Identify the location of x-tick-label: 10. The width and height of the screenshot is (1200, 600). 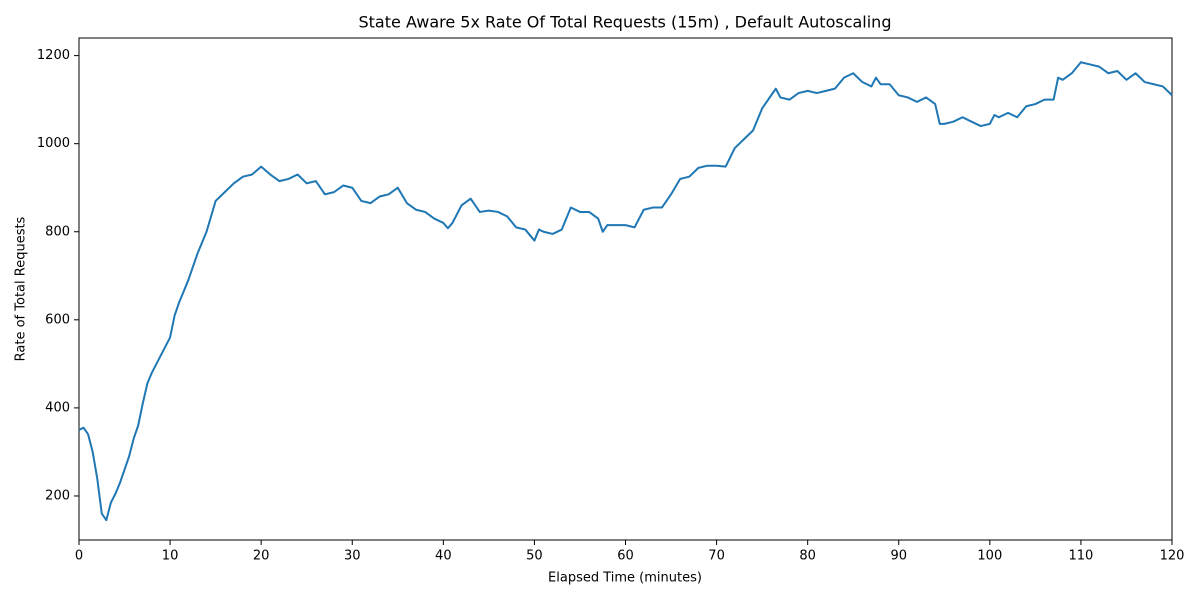
(170, 556).